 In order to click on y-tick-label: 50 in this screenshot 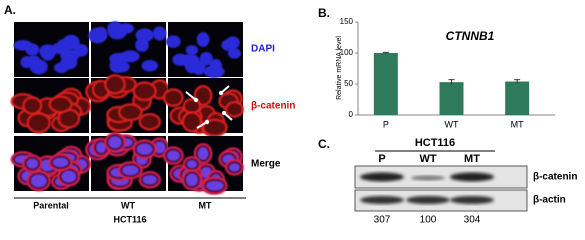, I will do `click(348, 83)`.